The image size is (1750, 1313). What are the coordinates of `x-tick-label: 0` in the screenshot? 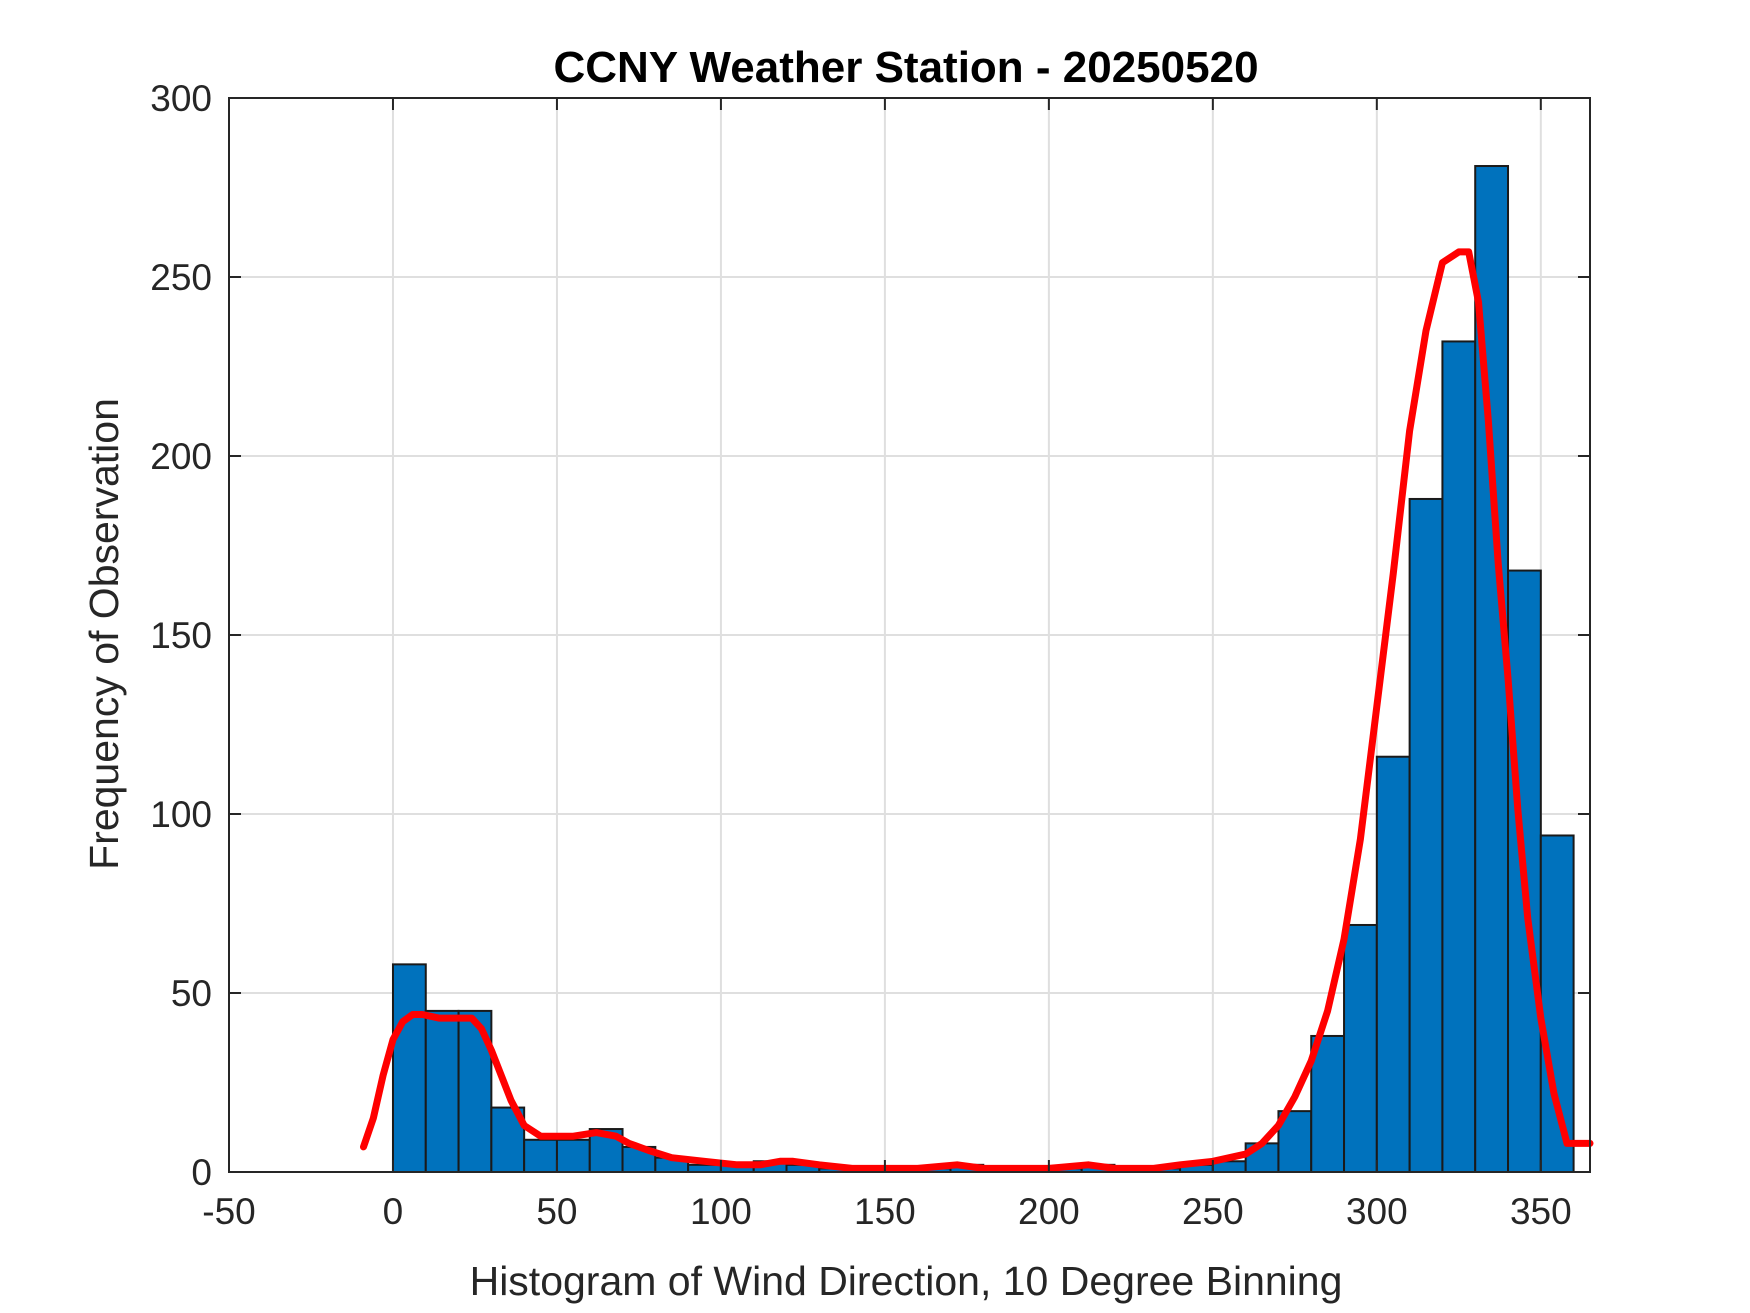 It's located at (393, 1211).